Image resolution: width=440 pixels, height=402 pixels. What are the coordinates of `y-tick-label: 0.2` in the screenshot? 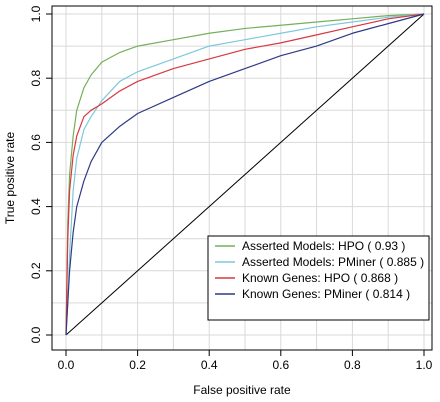 It's located at (36, 270).